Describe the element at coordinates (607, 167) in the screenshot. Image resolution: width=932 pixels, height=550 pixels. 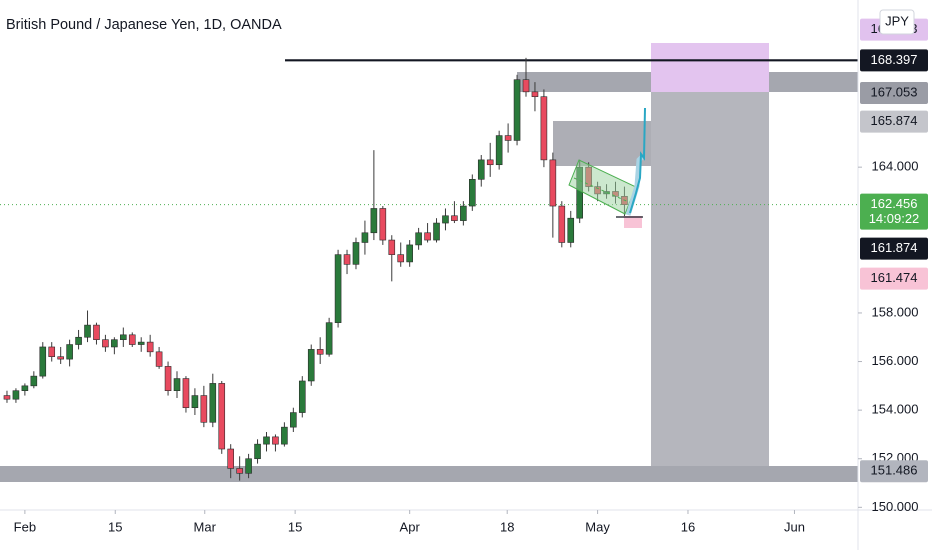
I see `pattern` at that location.